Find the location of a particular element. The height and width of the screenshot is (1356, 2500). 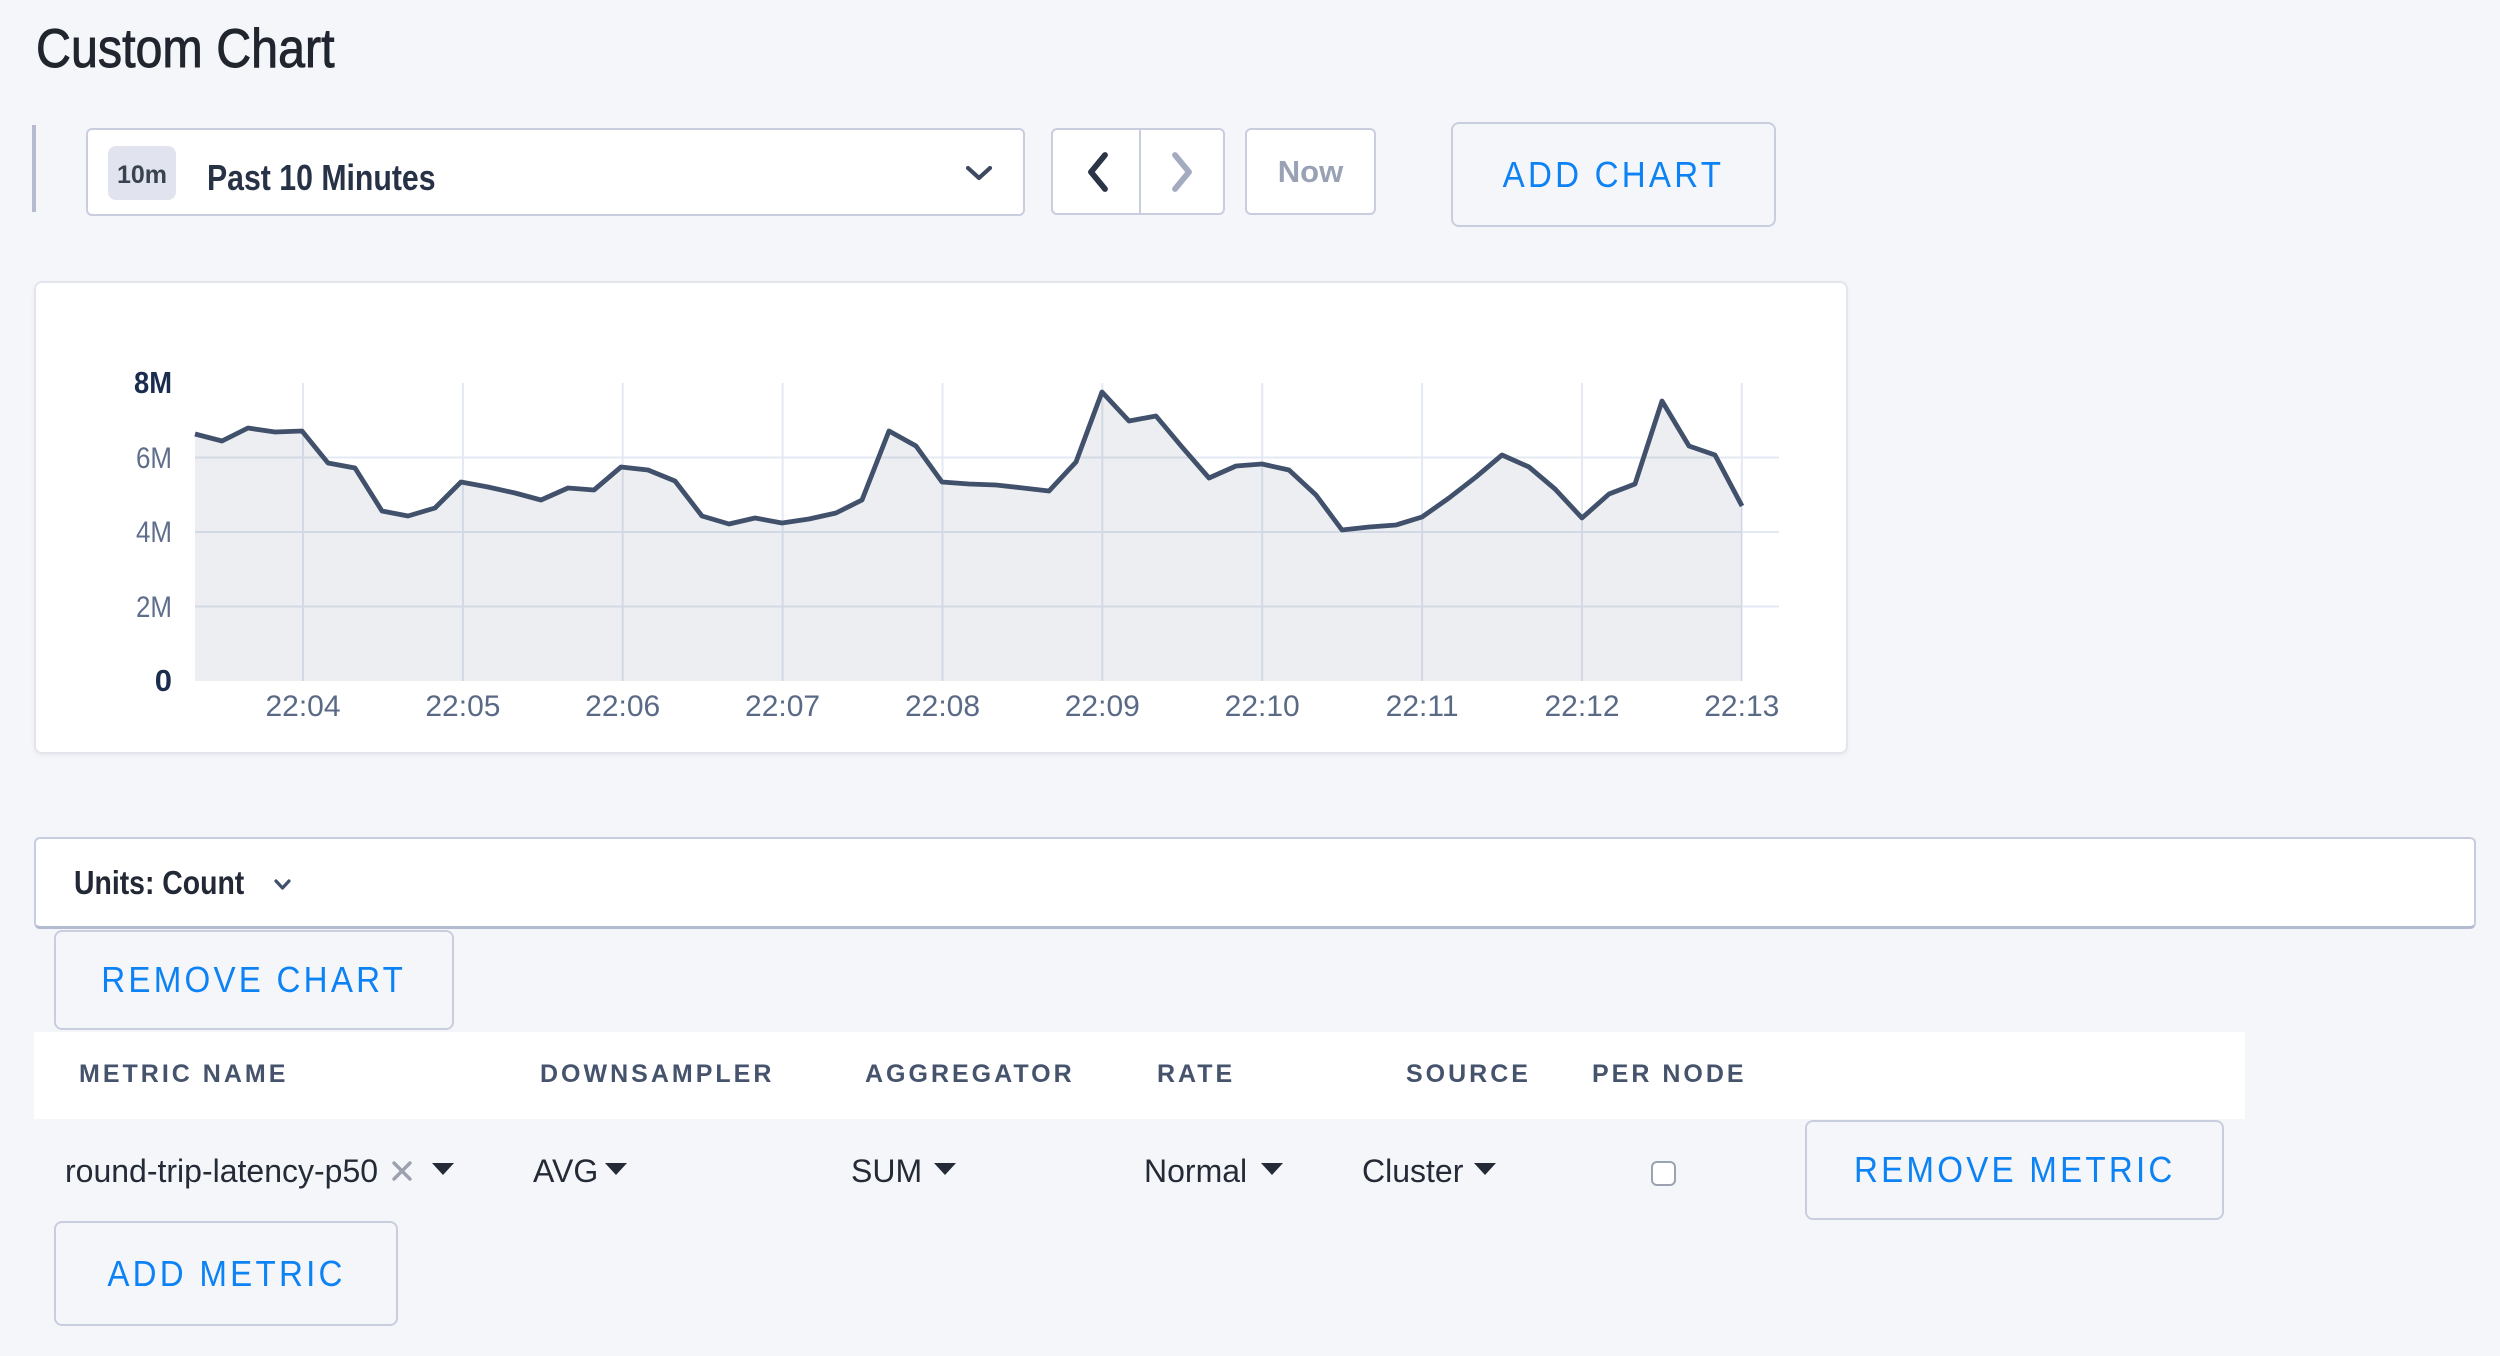

svg-text: 22:04 is located at coordinates (302, 706).